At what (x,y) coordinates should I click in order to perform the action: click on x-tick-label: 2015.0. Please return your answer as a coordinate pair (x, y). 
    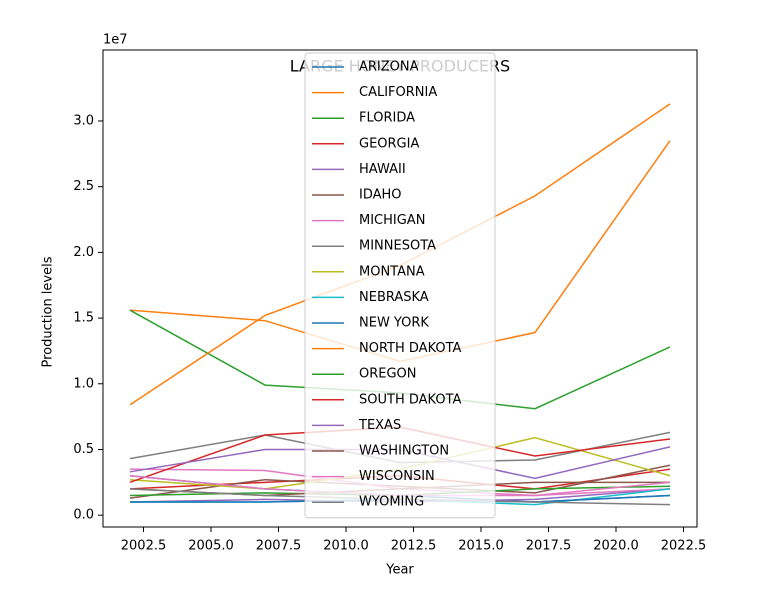
    Looking at the image, I should click on (481, 546).